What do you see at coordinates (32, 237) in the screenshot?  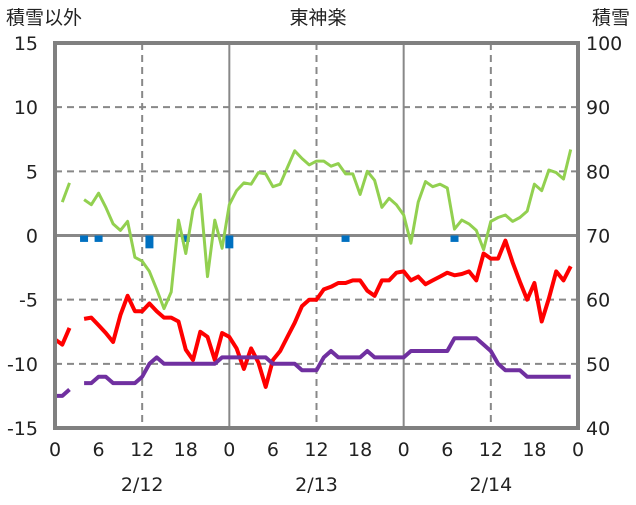 I see `y-tick-left: 0` at bounding box center [32, 237].